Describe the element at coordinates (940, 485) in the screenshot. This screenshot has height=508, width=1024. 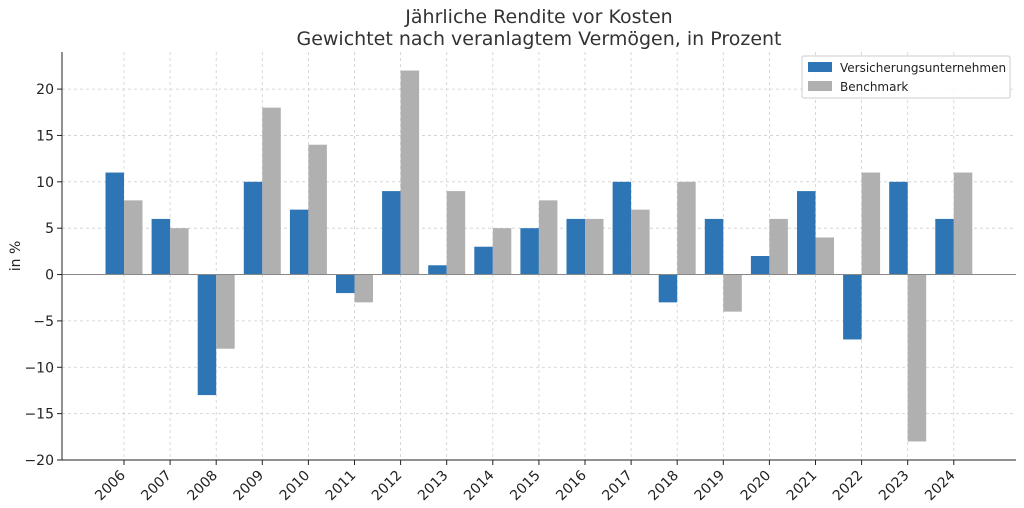
I see `x-tick-label: 2024` at that location.